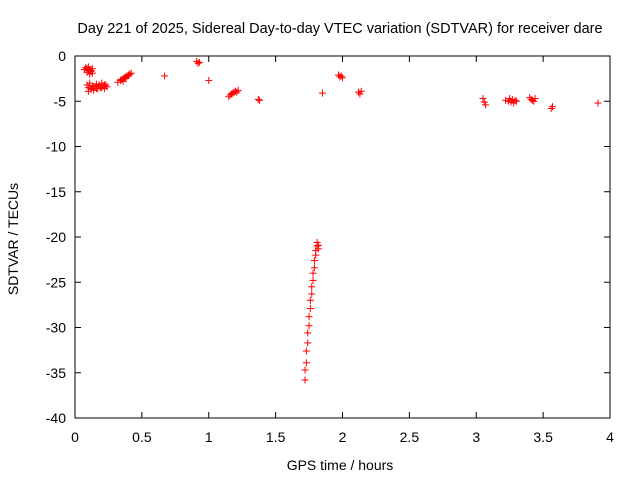 Image resolution: width=640 pixels, height=480 pixels. Describe the element at coordinates (60, 101) in the screenshot. I see `y-tick-label: -5` at that location.